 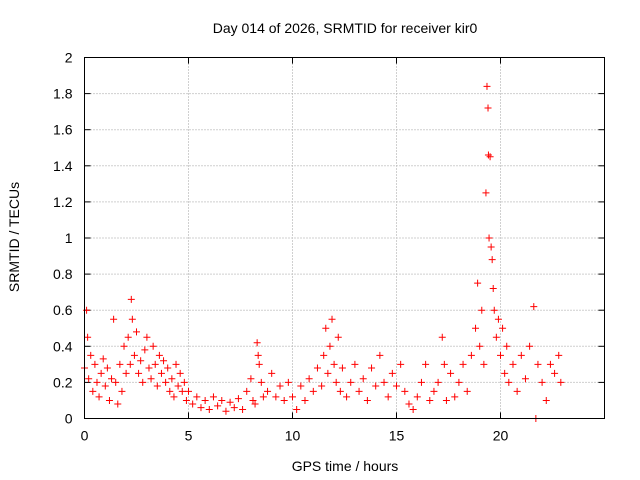 What do you see at coordinates (63, 346) in the screenshot?
I see `y-tick-label: 0.4` at bounding box center [63, 346].